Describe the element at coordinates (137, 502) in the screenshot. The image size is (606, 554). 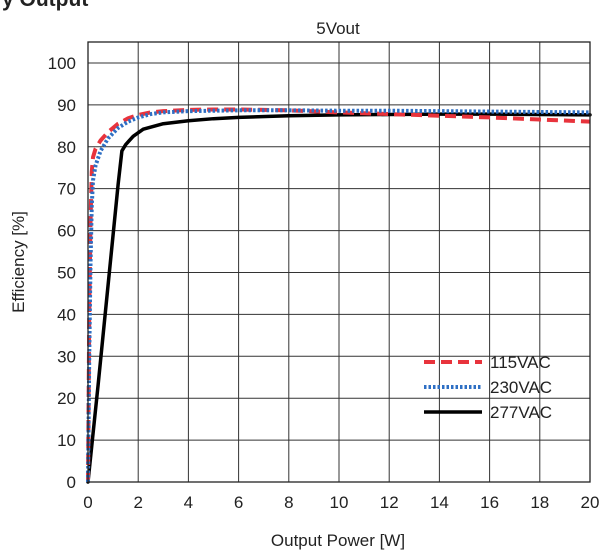
I see `x-tick-label: 2` at that location.